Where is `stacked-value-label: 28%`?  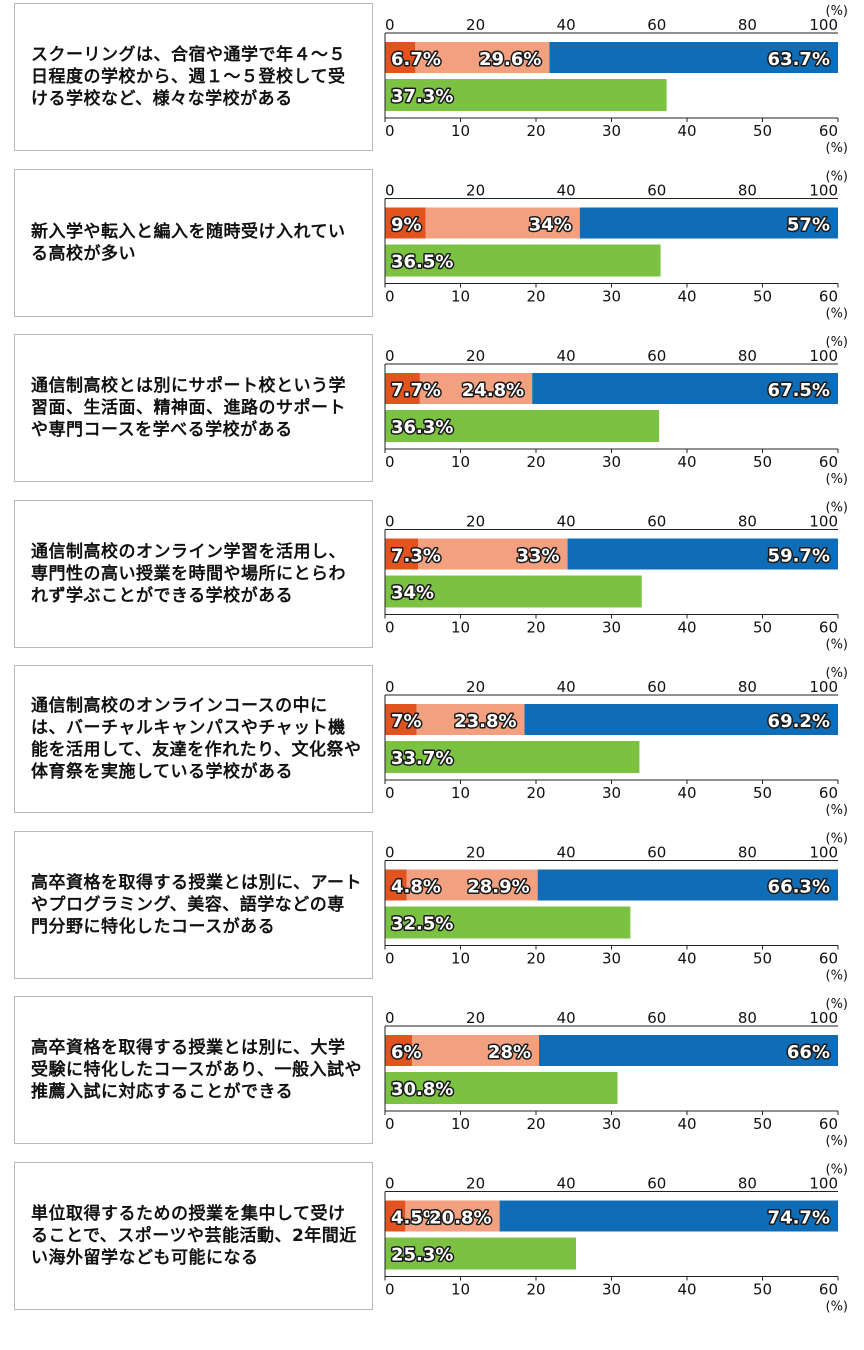
stacked-value-label: 28% is located at coordinates (509, 1052).